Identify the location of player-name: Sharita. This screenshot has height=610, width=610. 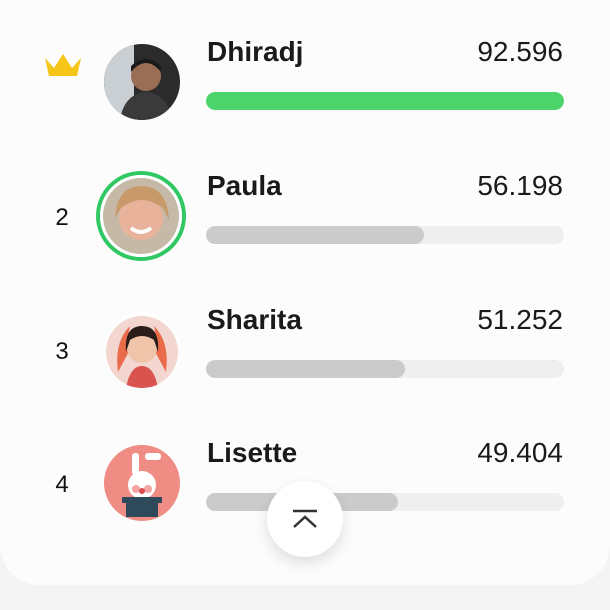
(254, 319).